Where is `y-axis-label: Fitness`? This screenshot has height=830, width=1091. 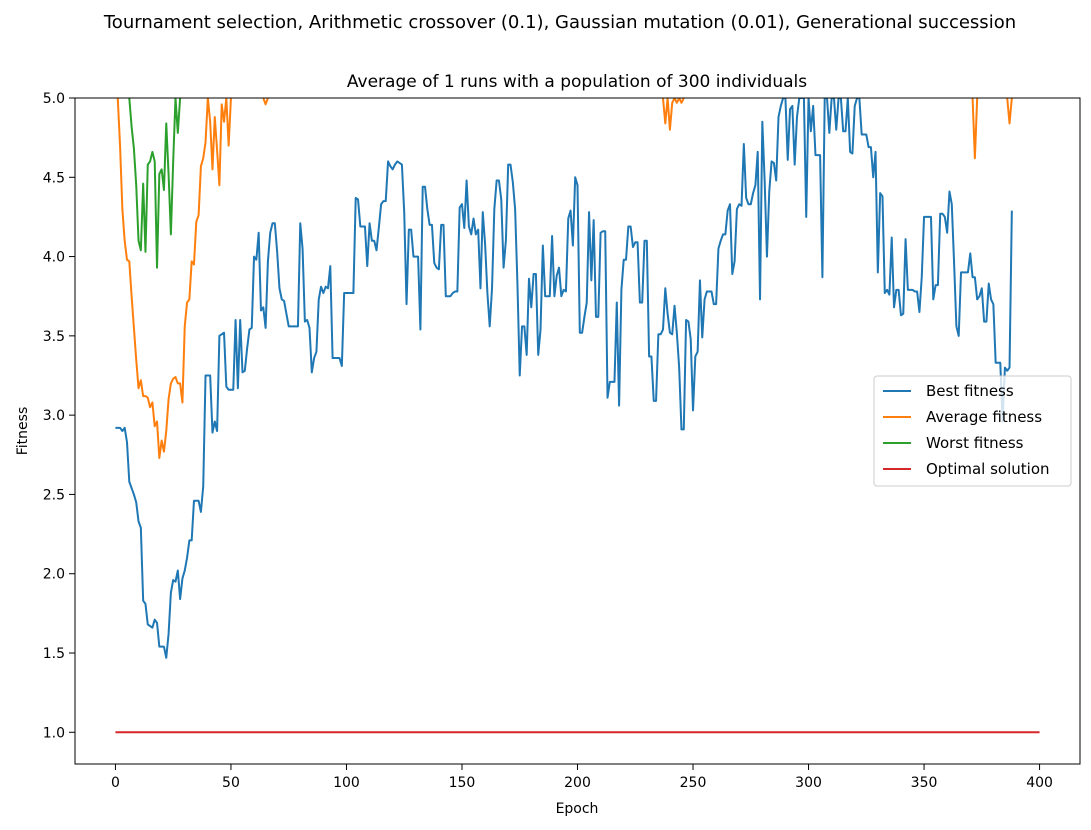 y-axis-label: Fitness is located at coordinates (23, 431).